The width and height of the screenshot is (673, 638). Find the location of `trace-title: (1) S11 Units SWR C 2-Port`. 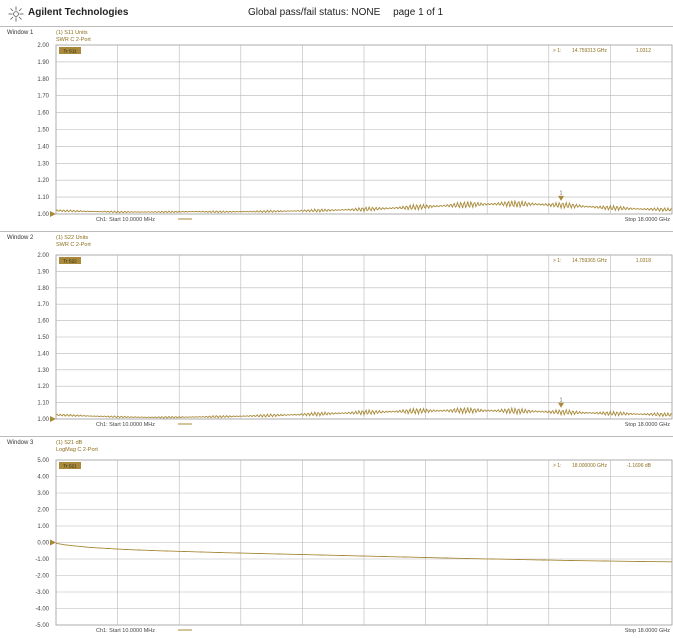

trace-title: (1) S11 Units SWR C 2-Port is located at coordinates (73, 37).